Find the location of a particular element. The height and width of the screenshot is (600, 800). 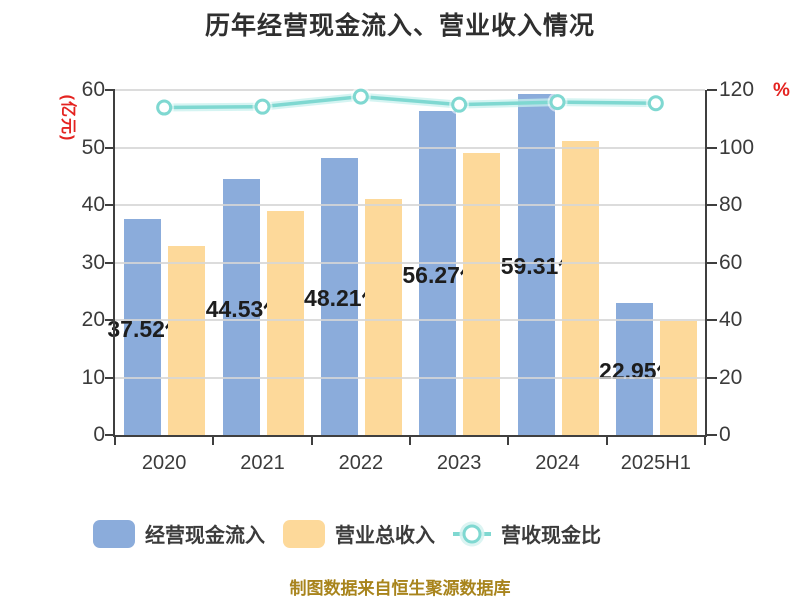

y-axis-left is located at coordinates (114, 263).